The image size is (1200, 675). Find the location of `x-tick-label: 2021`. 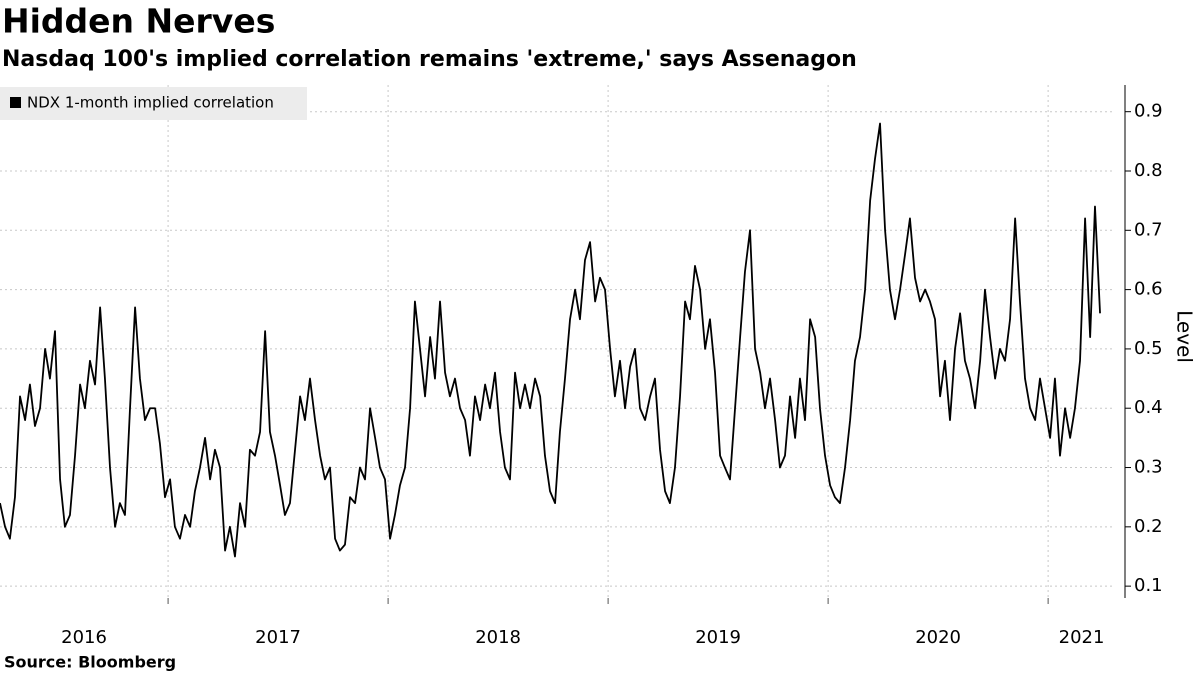

x-tick-label: 2021 is located at coordinates (1082, 637).